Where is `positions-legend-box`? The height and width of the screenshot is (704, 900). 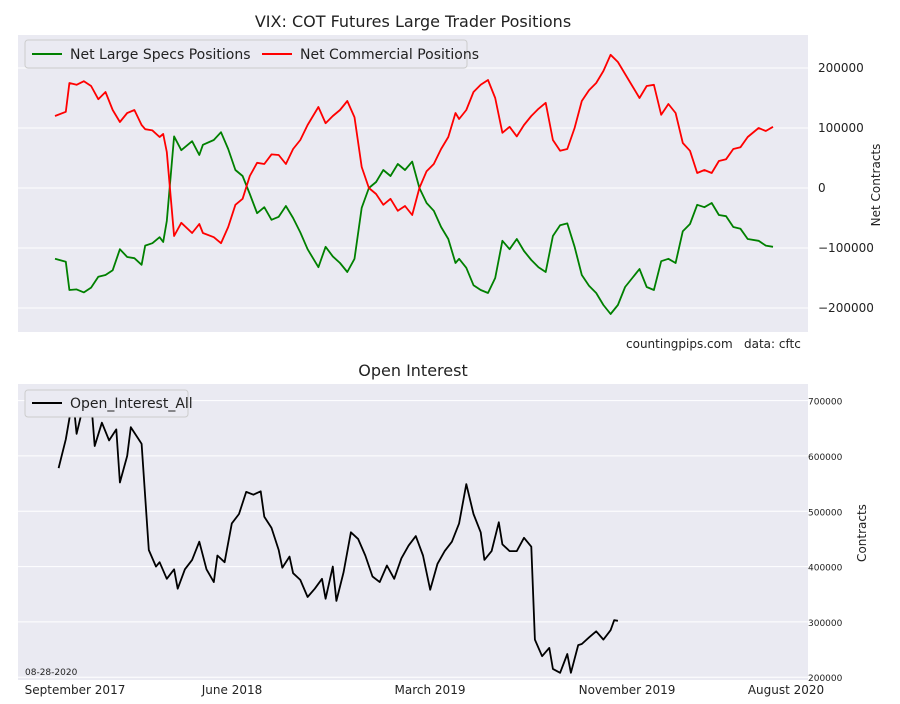 positions-legend-box is located at coordinates (246, 54).